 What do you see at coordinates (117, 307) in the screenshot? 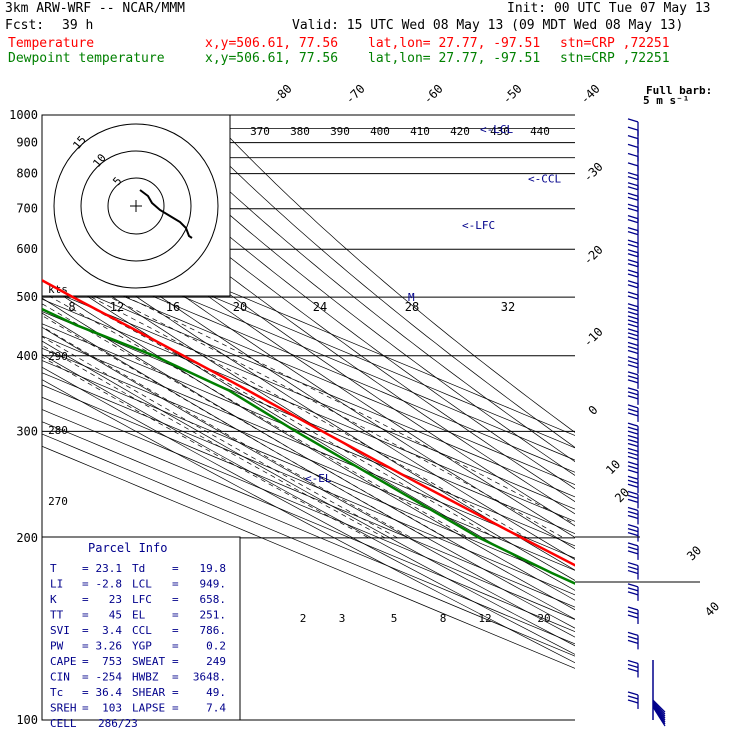
I see `hodograph-speed-label: 12` at bounding box center [117, 307].